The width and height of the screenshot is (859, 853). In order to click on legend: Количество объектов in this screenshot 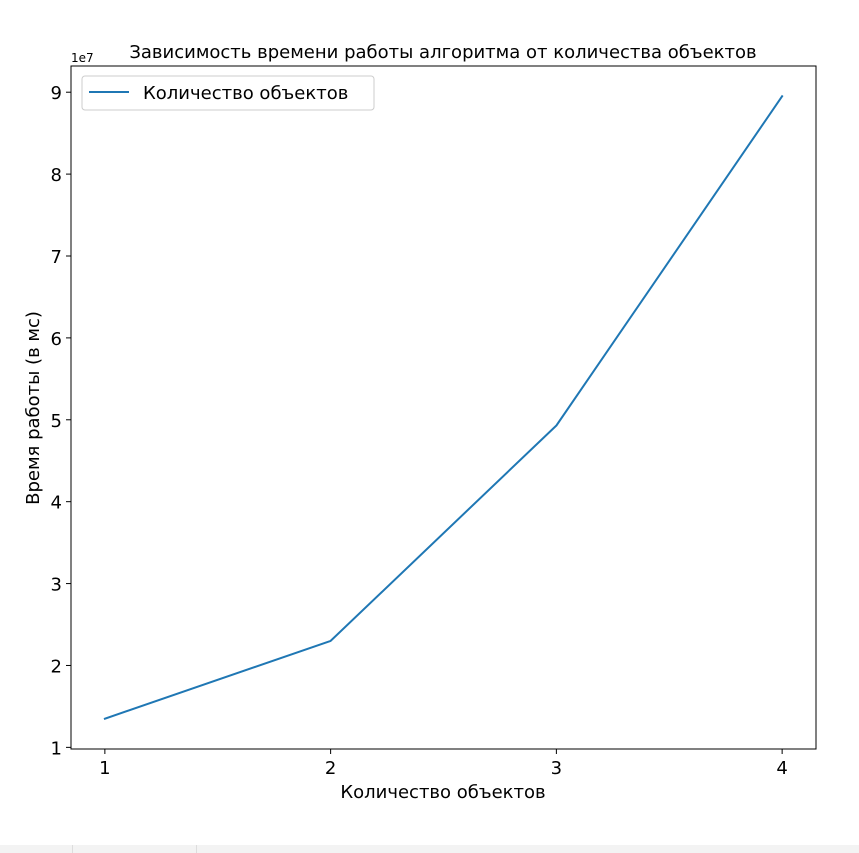, I will do `click(228, 93)`.